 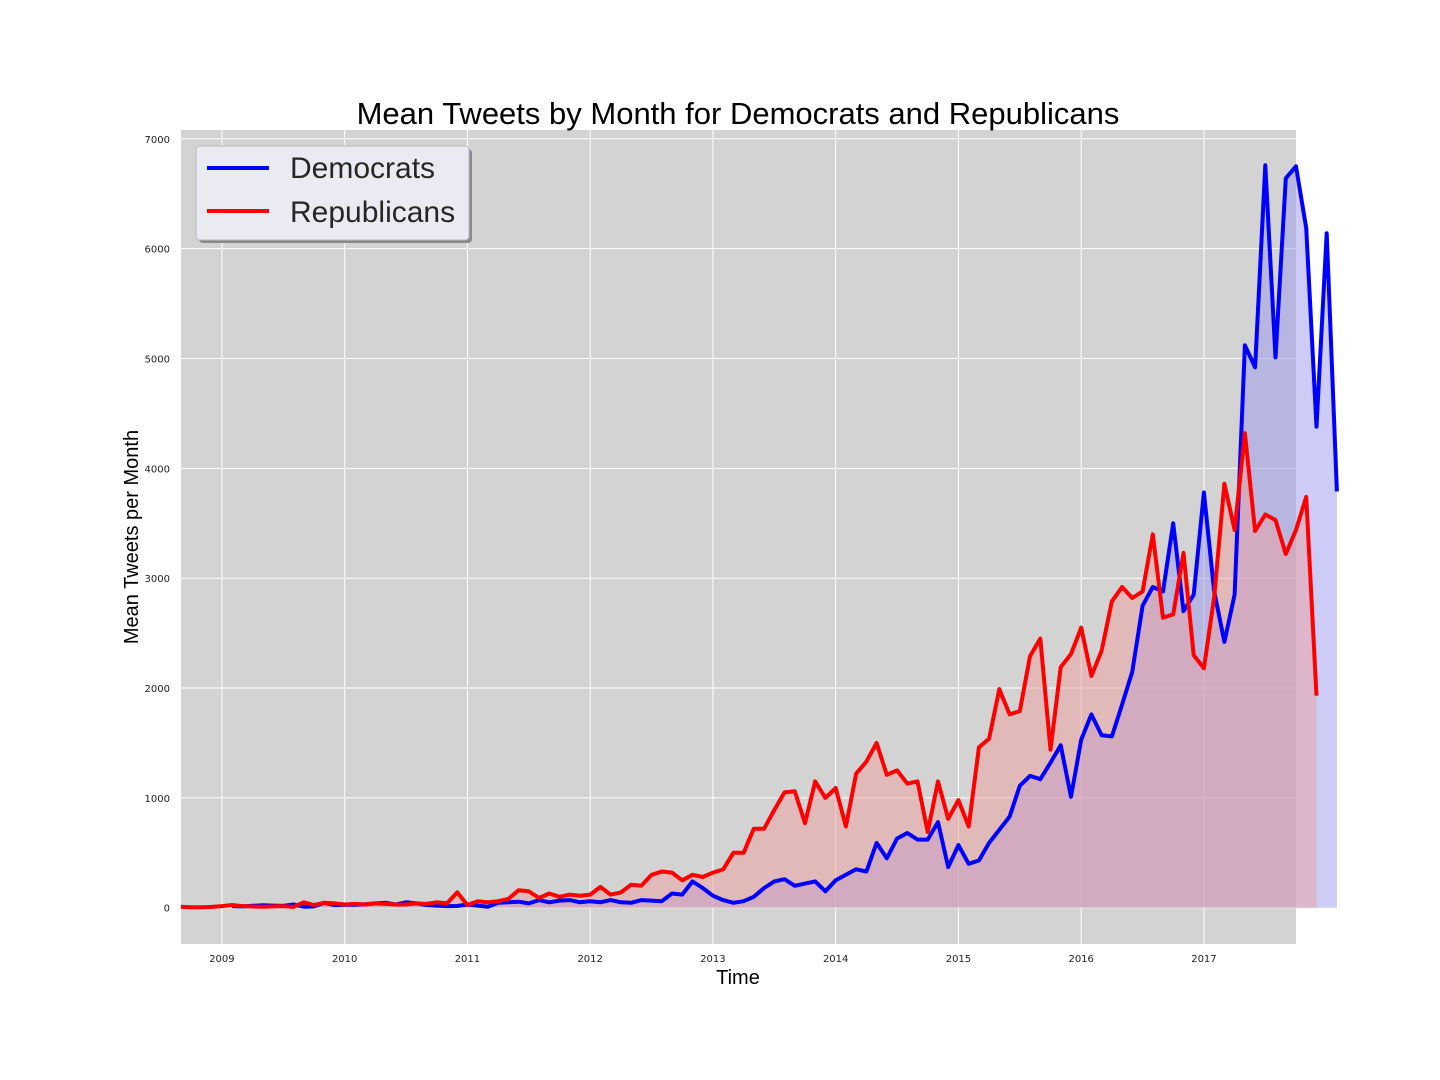 I want to click on x-tick-label: 2010, so click(x=344, y=959).